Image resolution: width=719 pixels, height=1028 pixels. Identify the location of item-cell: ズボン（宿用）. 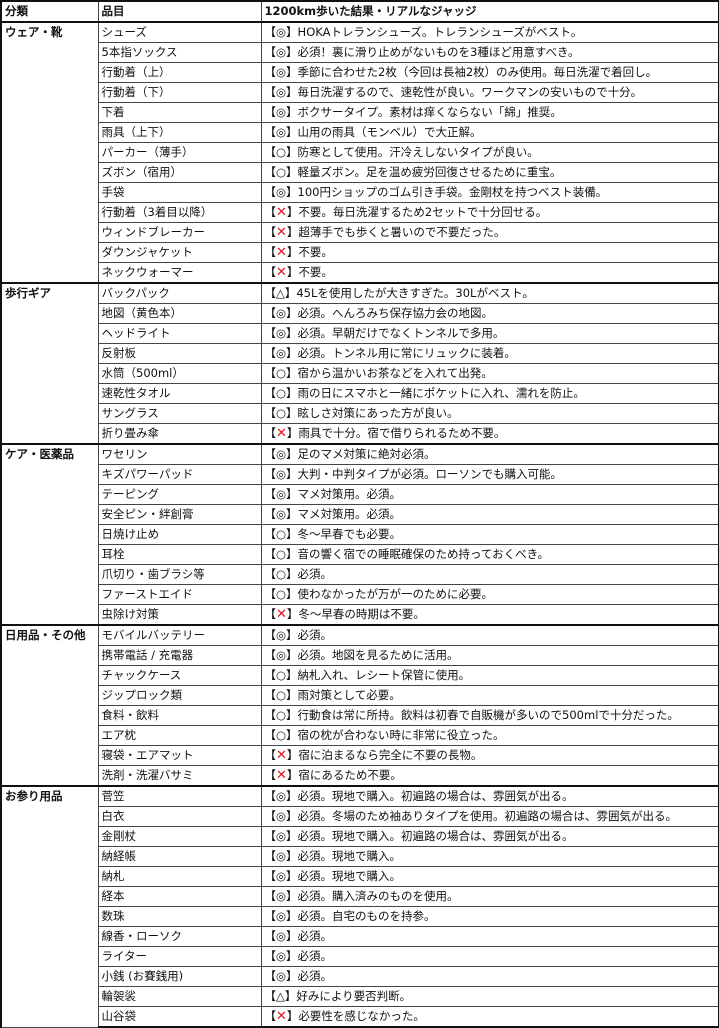
(179, 172).